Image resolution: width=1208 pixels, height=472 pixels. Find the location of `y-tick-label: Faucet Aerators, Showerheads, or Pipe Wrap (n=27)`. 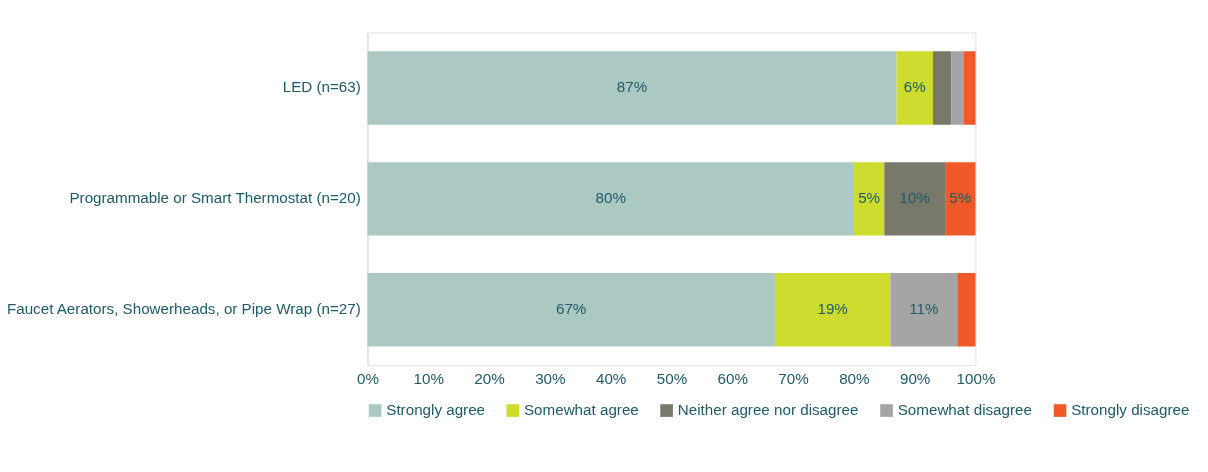

y-tick-label: Faucet Aerators, Showerheads, or Pipe Wrap (n=27) is located at coordinates (183, 309).